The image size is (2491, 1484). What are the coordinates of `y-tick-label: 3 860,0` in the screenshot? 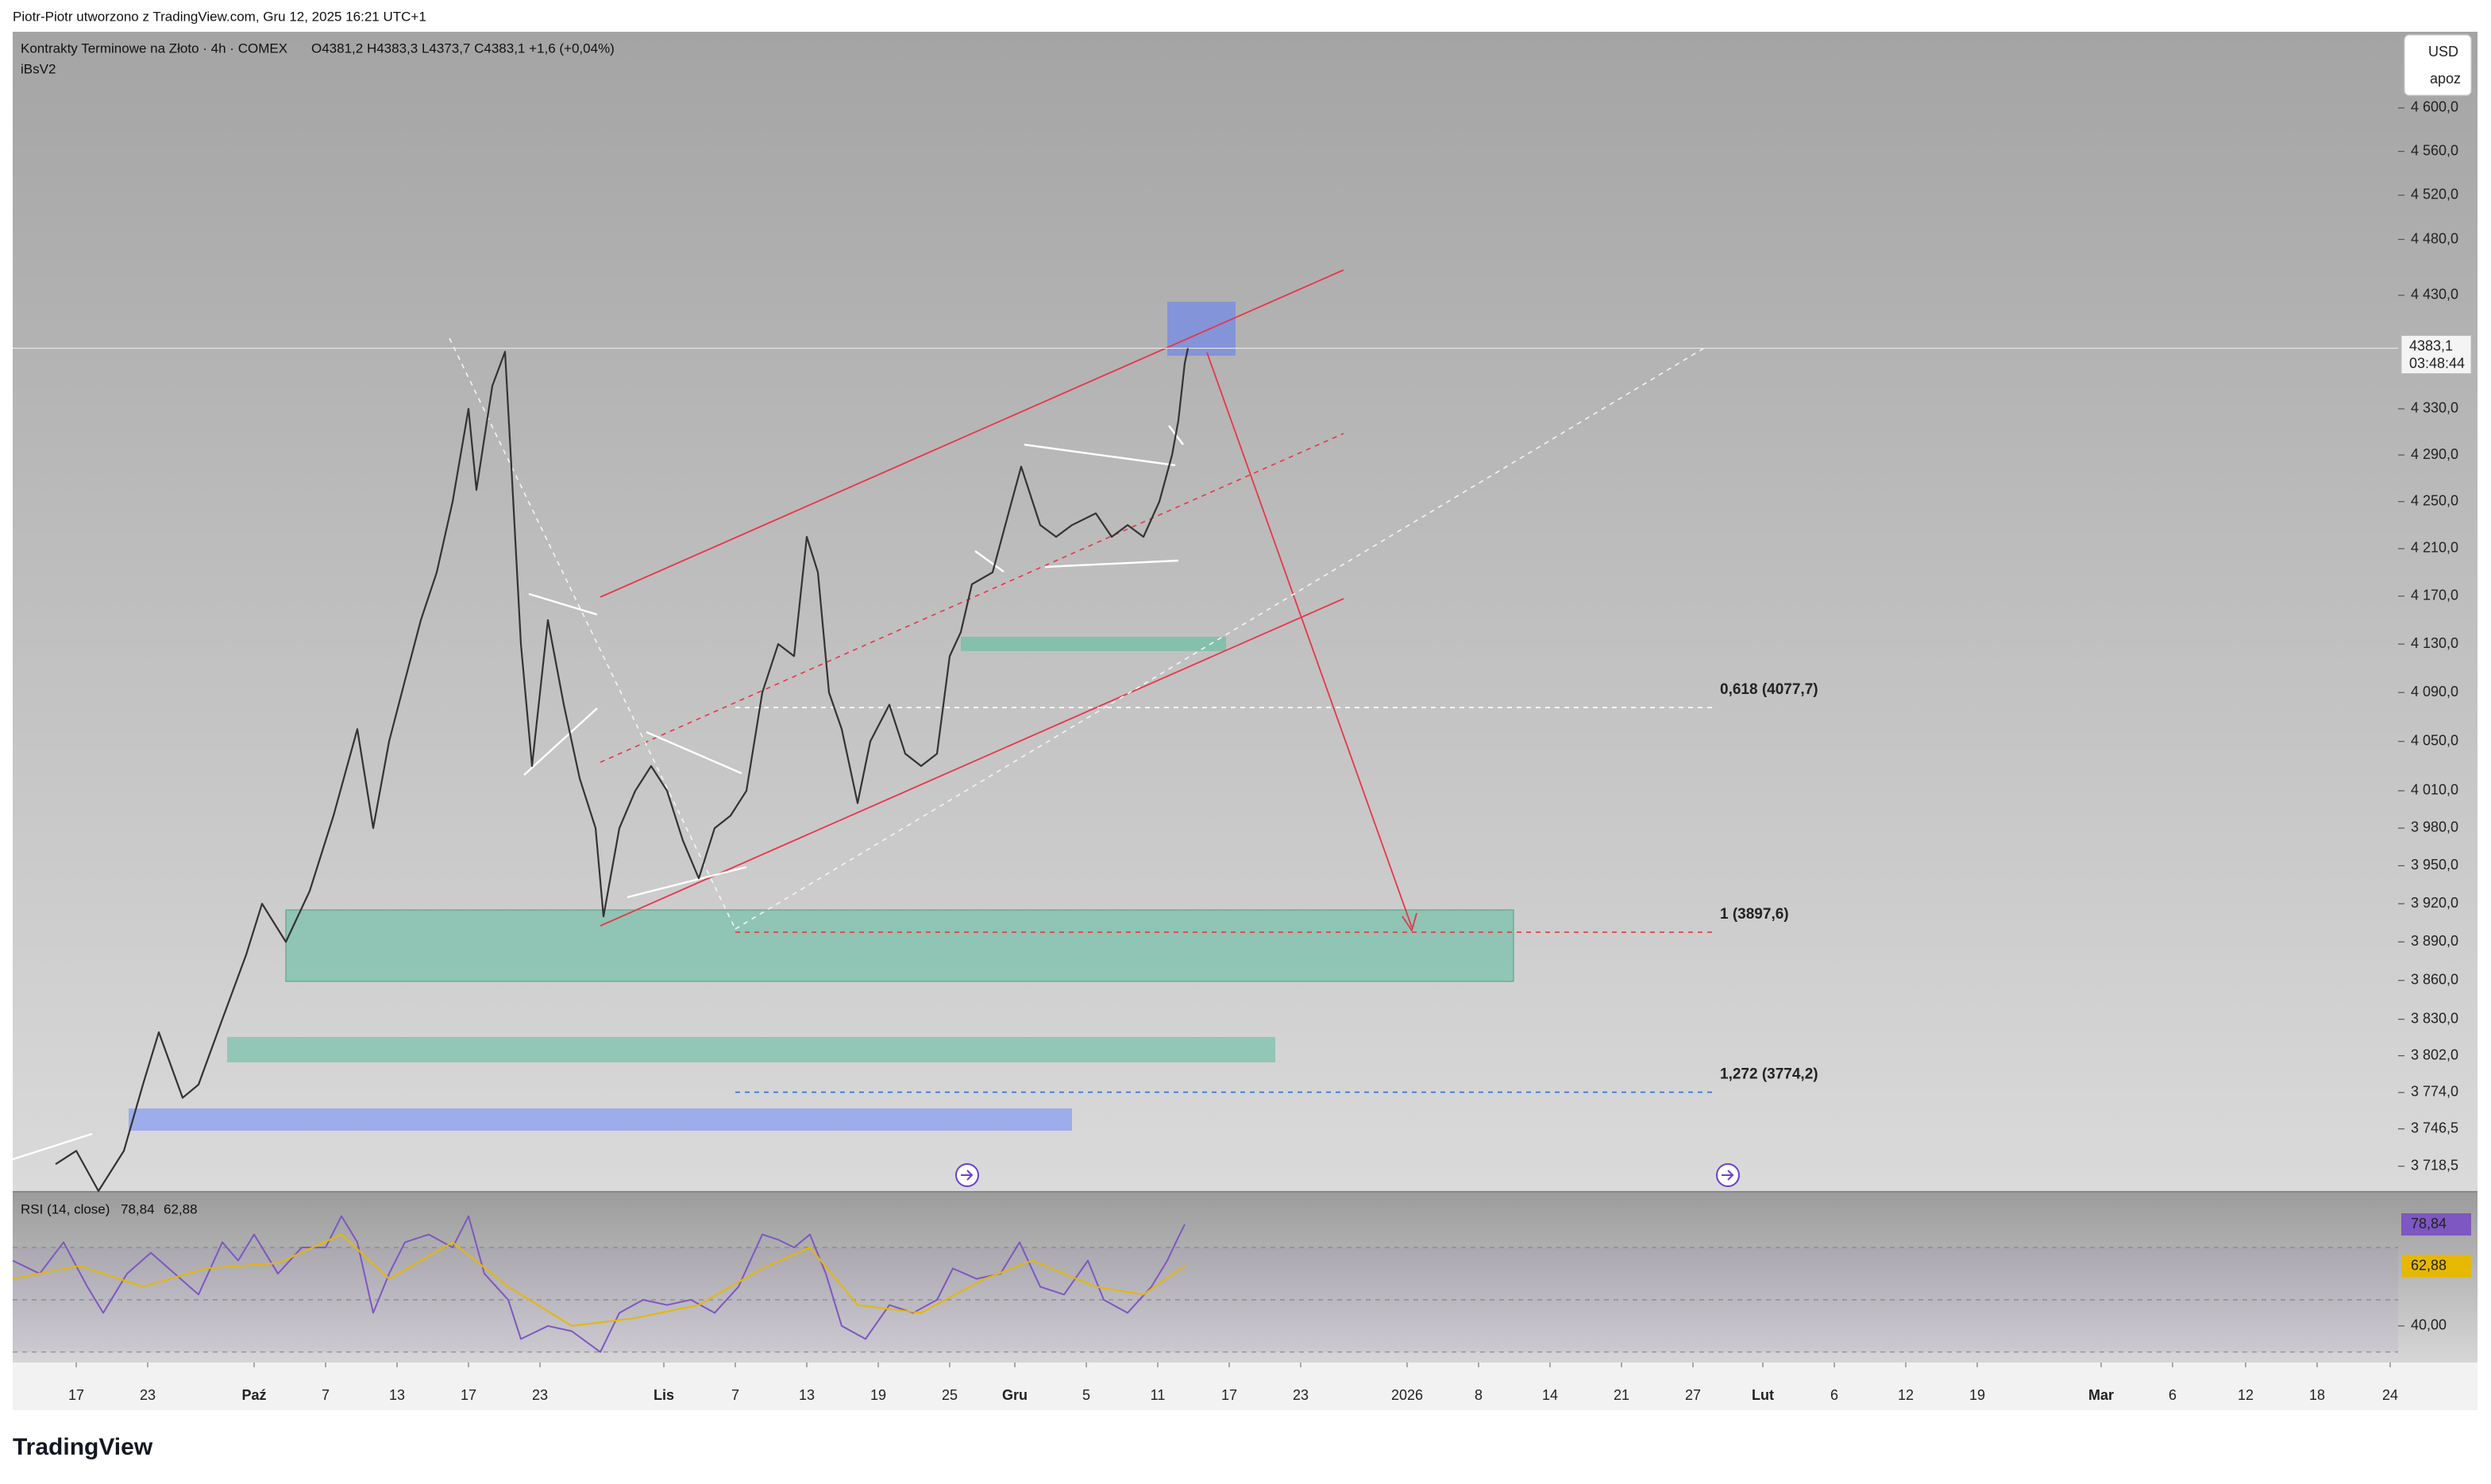 It's located at (2434, 980).